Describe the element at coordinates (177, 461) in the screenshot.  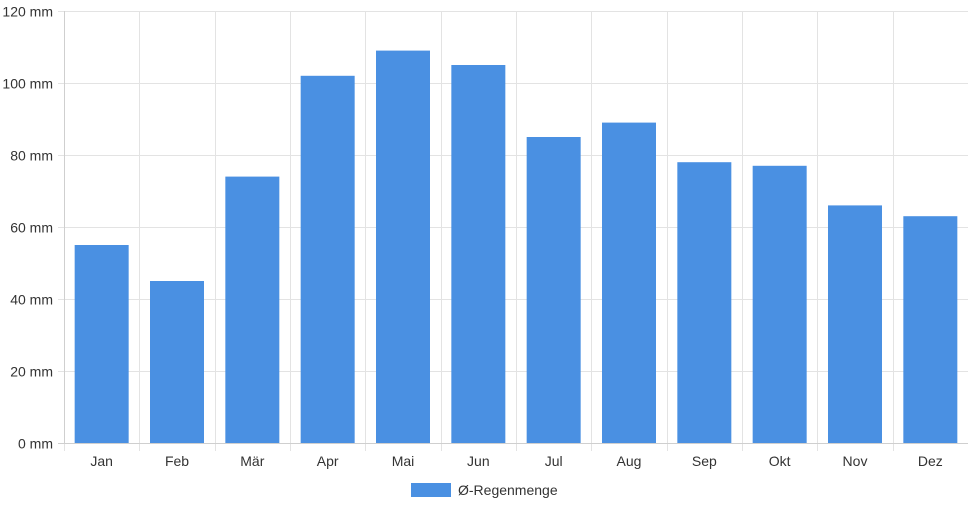
I see `x-tick-label: Feb` at that location.